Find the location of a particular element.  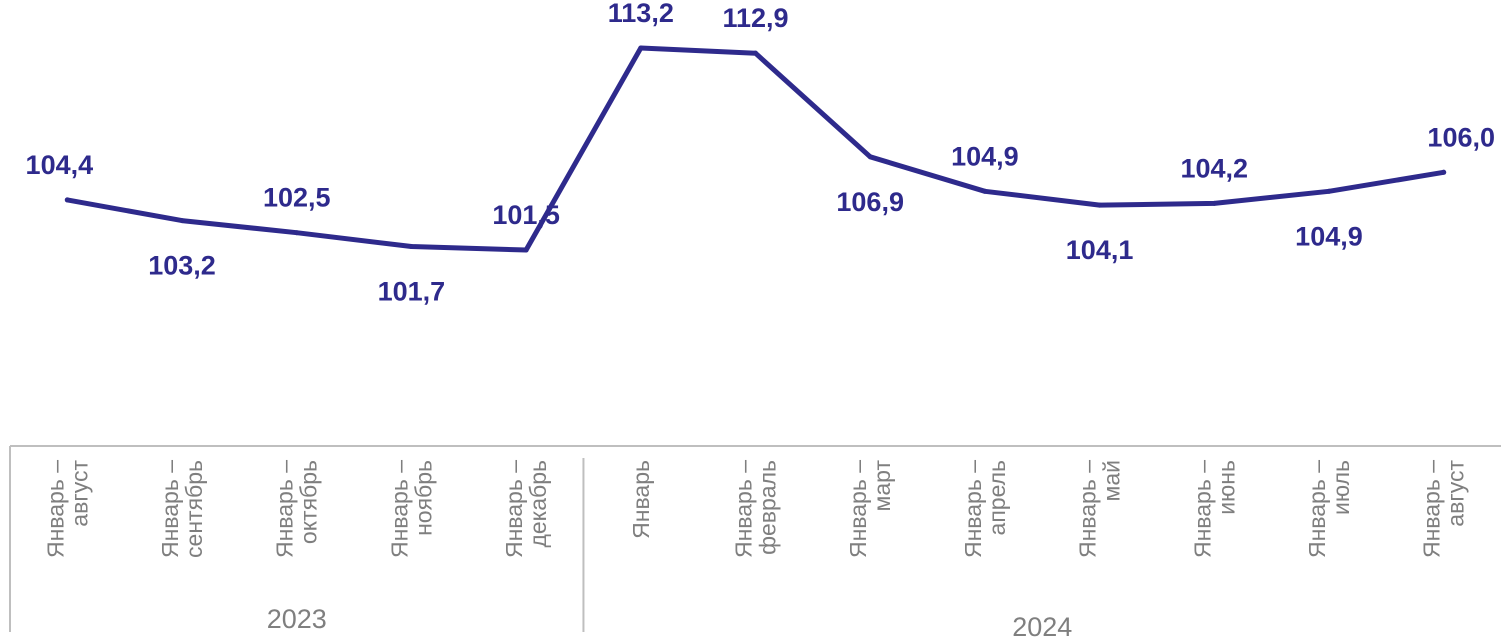

x-tick-label: Январь –март is located at coordinates (870, 509).